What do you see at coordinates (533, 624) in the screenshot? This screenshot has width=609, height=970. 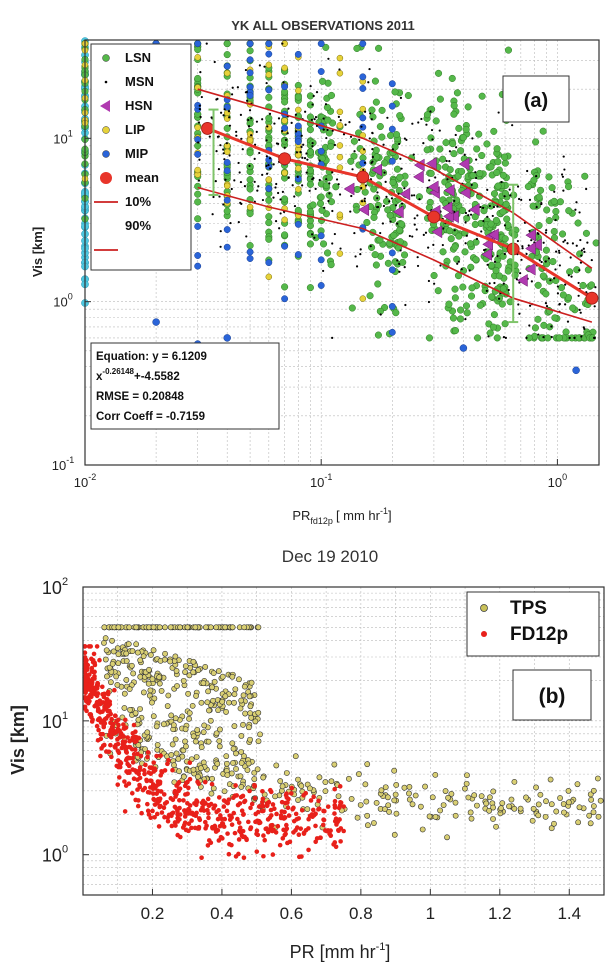 I see `chart-b-legend: TPS FD12p` at bounding box center [533, 624].